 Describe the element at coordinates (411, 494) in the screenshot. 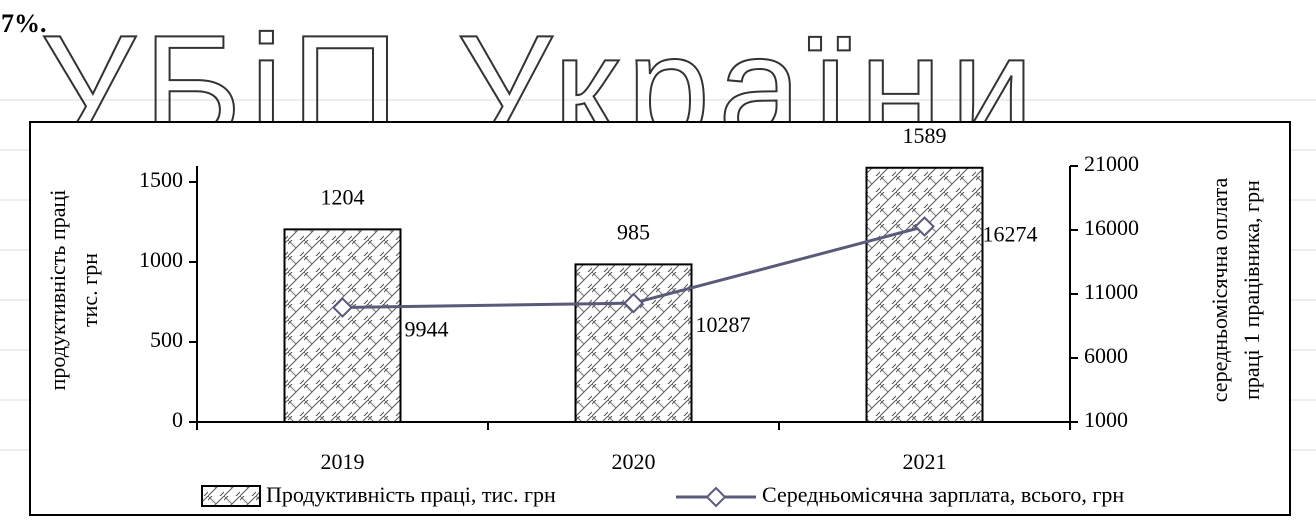

I see `legend-label: Продуктивність праці, тис. грн` at that location.